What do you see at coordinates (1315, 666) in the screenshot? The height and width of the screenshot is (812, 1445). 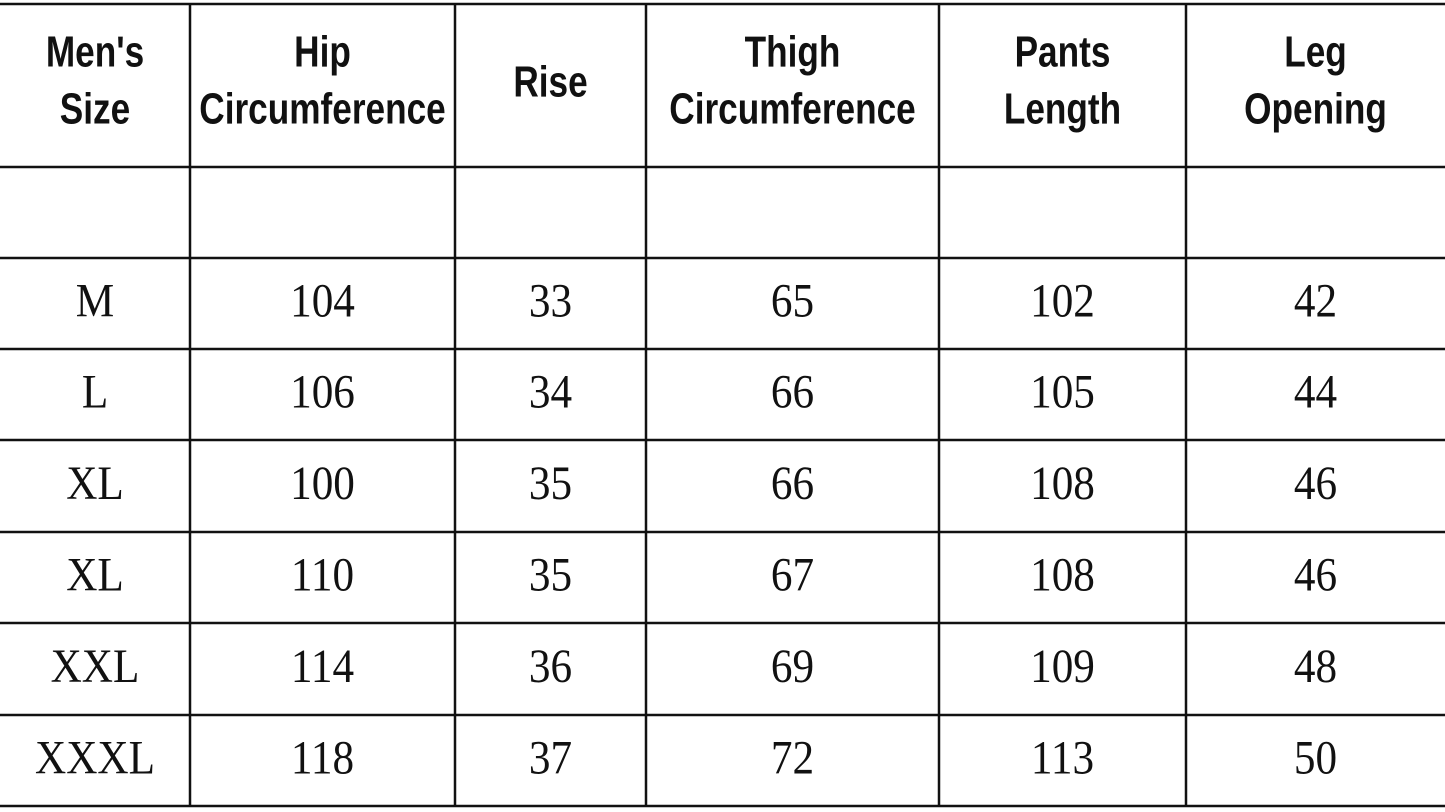 I see `cell: 48` at bounding box center [1315, 666].